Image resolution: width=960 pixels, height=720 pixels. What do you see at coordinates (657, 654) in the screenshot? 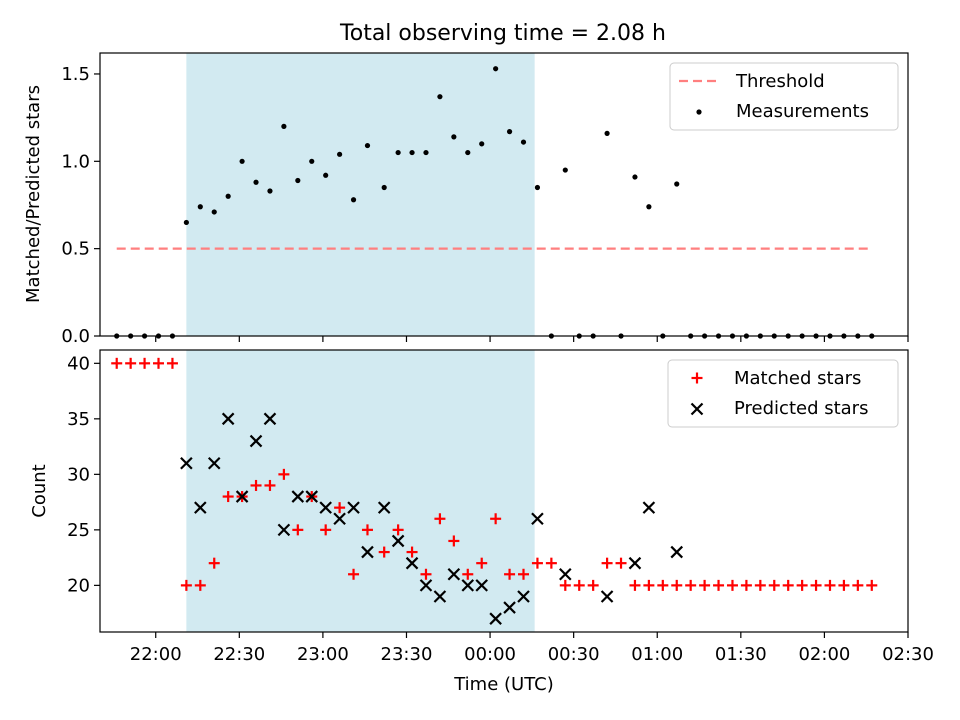
I see `x-tick-label: 01:00` at bounding box center [657, 654].